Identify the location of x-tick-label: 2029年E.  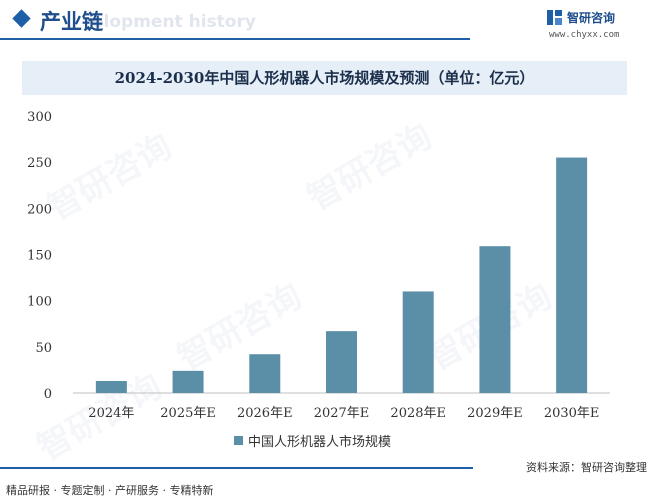
(495, 413).